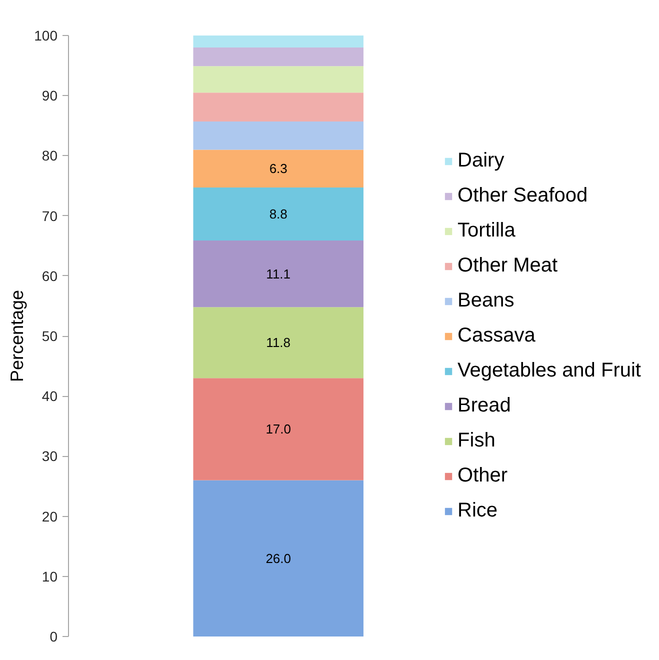 The height and width of the screenshot is (660, 659). I want to click on data-label: 8.8, so click(278, 214).